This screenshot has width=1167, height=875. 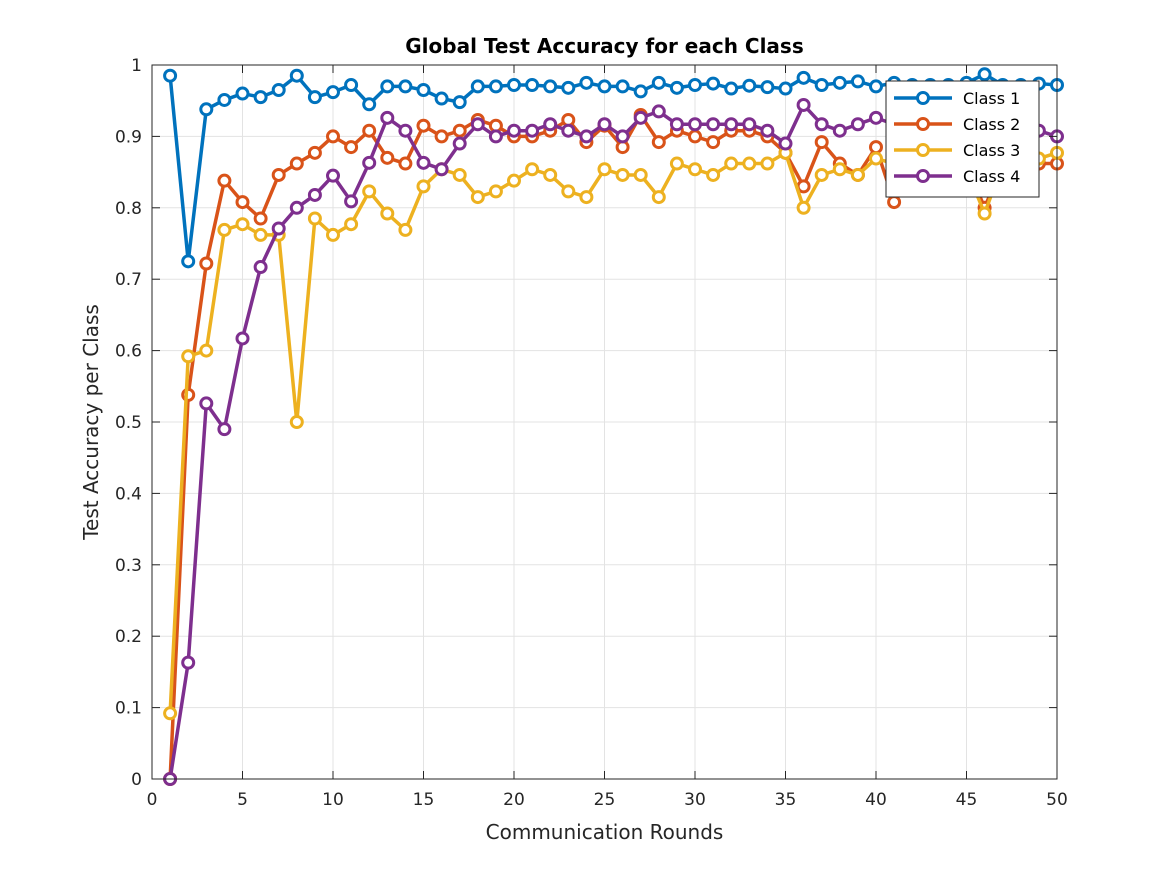 I want to click on legend-label: Class 3, so click(x=991, y=150).